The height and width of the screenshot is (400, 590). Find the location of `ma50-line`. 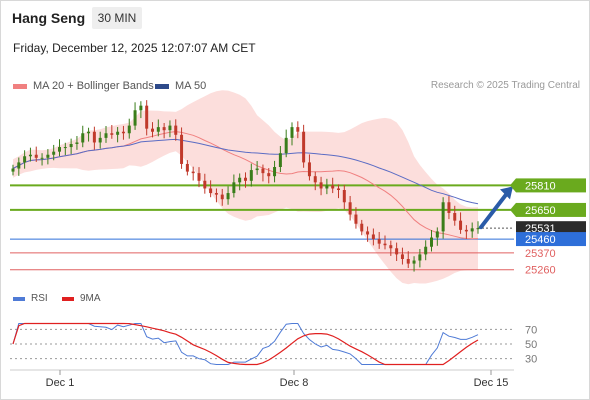

ma50-line is located at coordinates (245, 171).